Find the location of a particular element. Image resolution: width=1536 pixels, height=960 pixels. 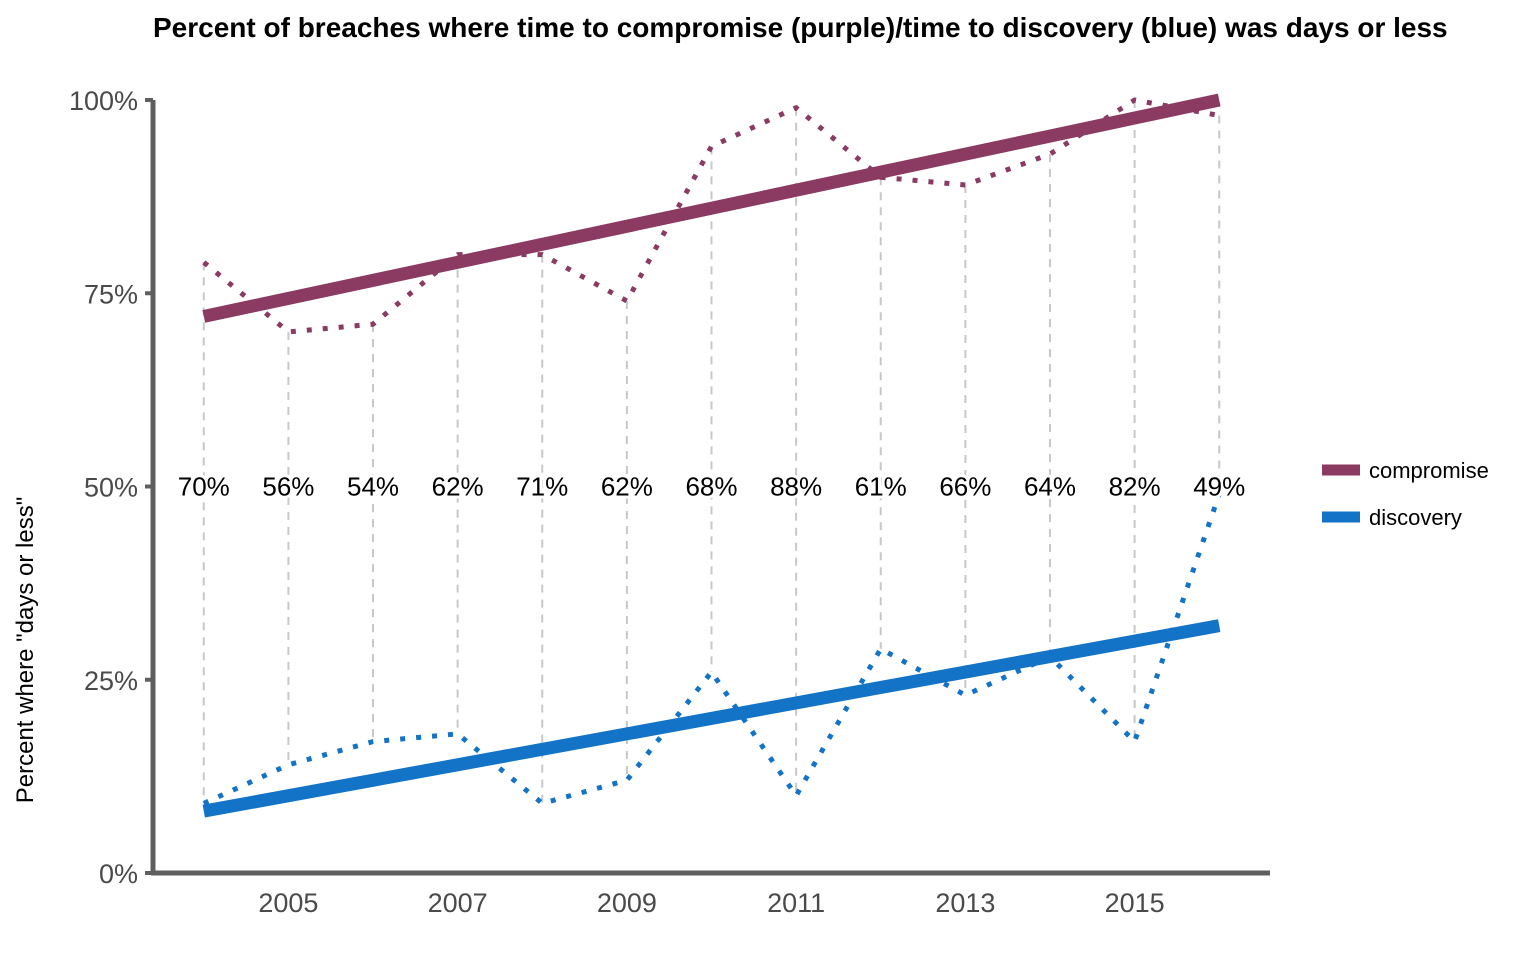

y-tick-label: 0% is located at coordinates (118, 874).